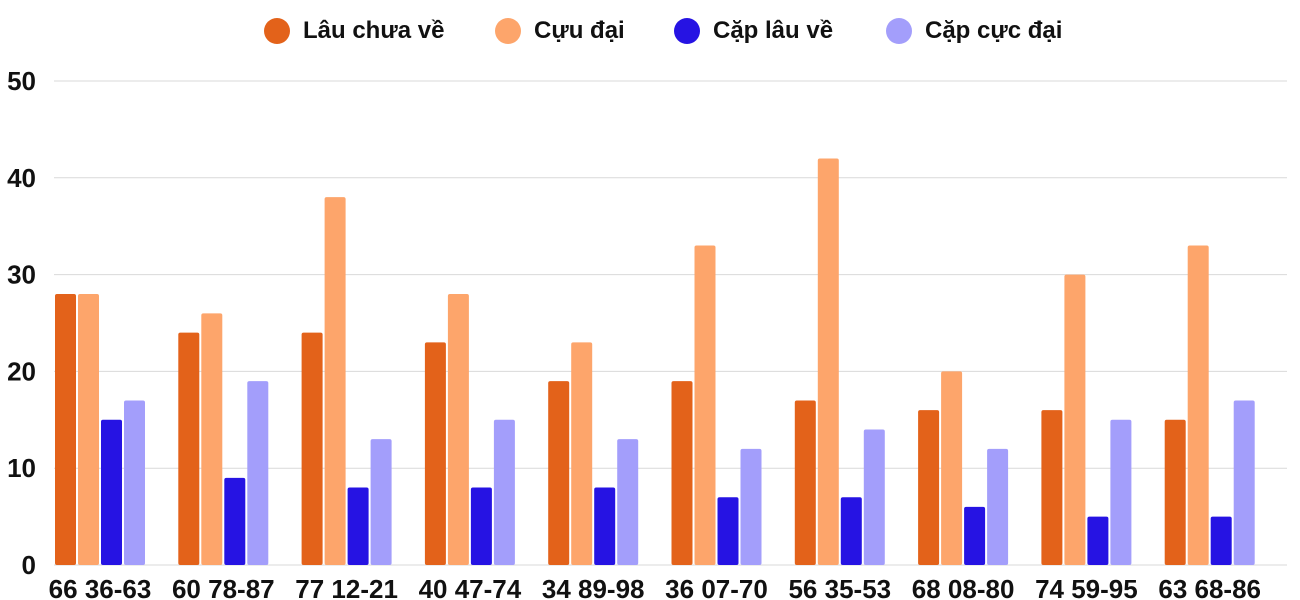 The height and width of the screenshot is (600, 1300). I want to click on x-category-label: 40 47-74, so click(470, 587).